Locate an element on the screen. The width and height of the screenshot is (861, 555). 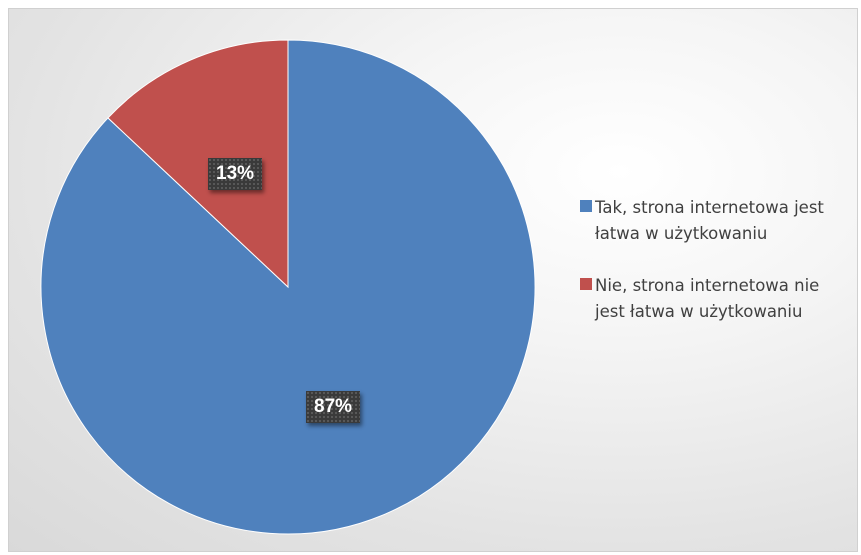
pie-slice-nie is located at coordinates (198, 164).